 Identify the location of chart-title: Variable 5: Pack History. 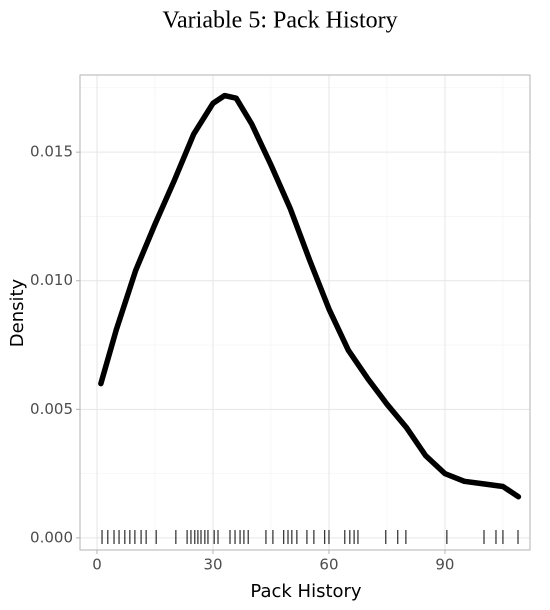
(279, 21).